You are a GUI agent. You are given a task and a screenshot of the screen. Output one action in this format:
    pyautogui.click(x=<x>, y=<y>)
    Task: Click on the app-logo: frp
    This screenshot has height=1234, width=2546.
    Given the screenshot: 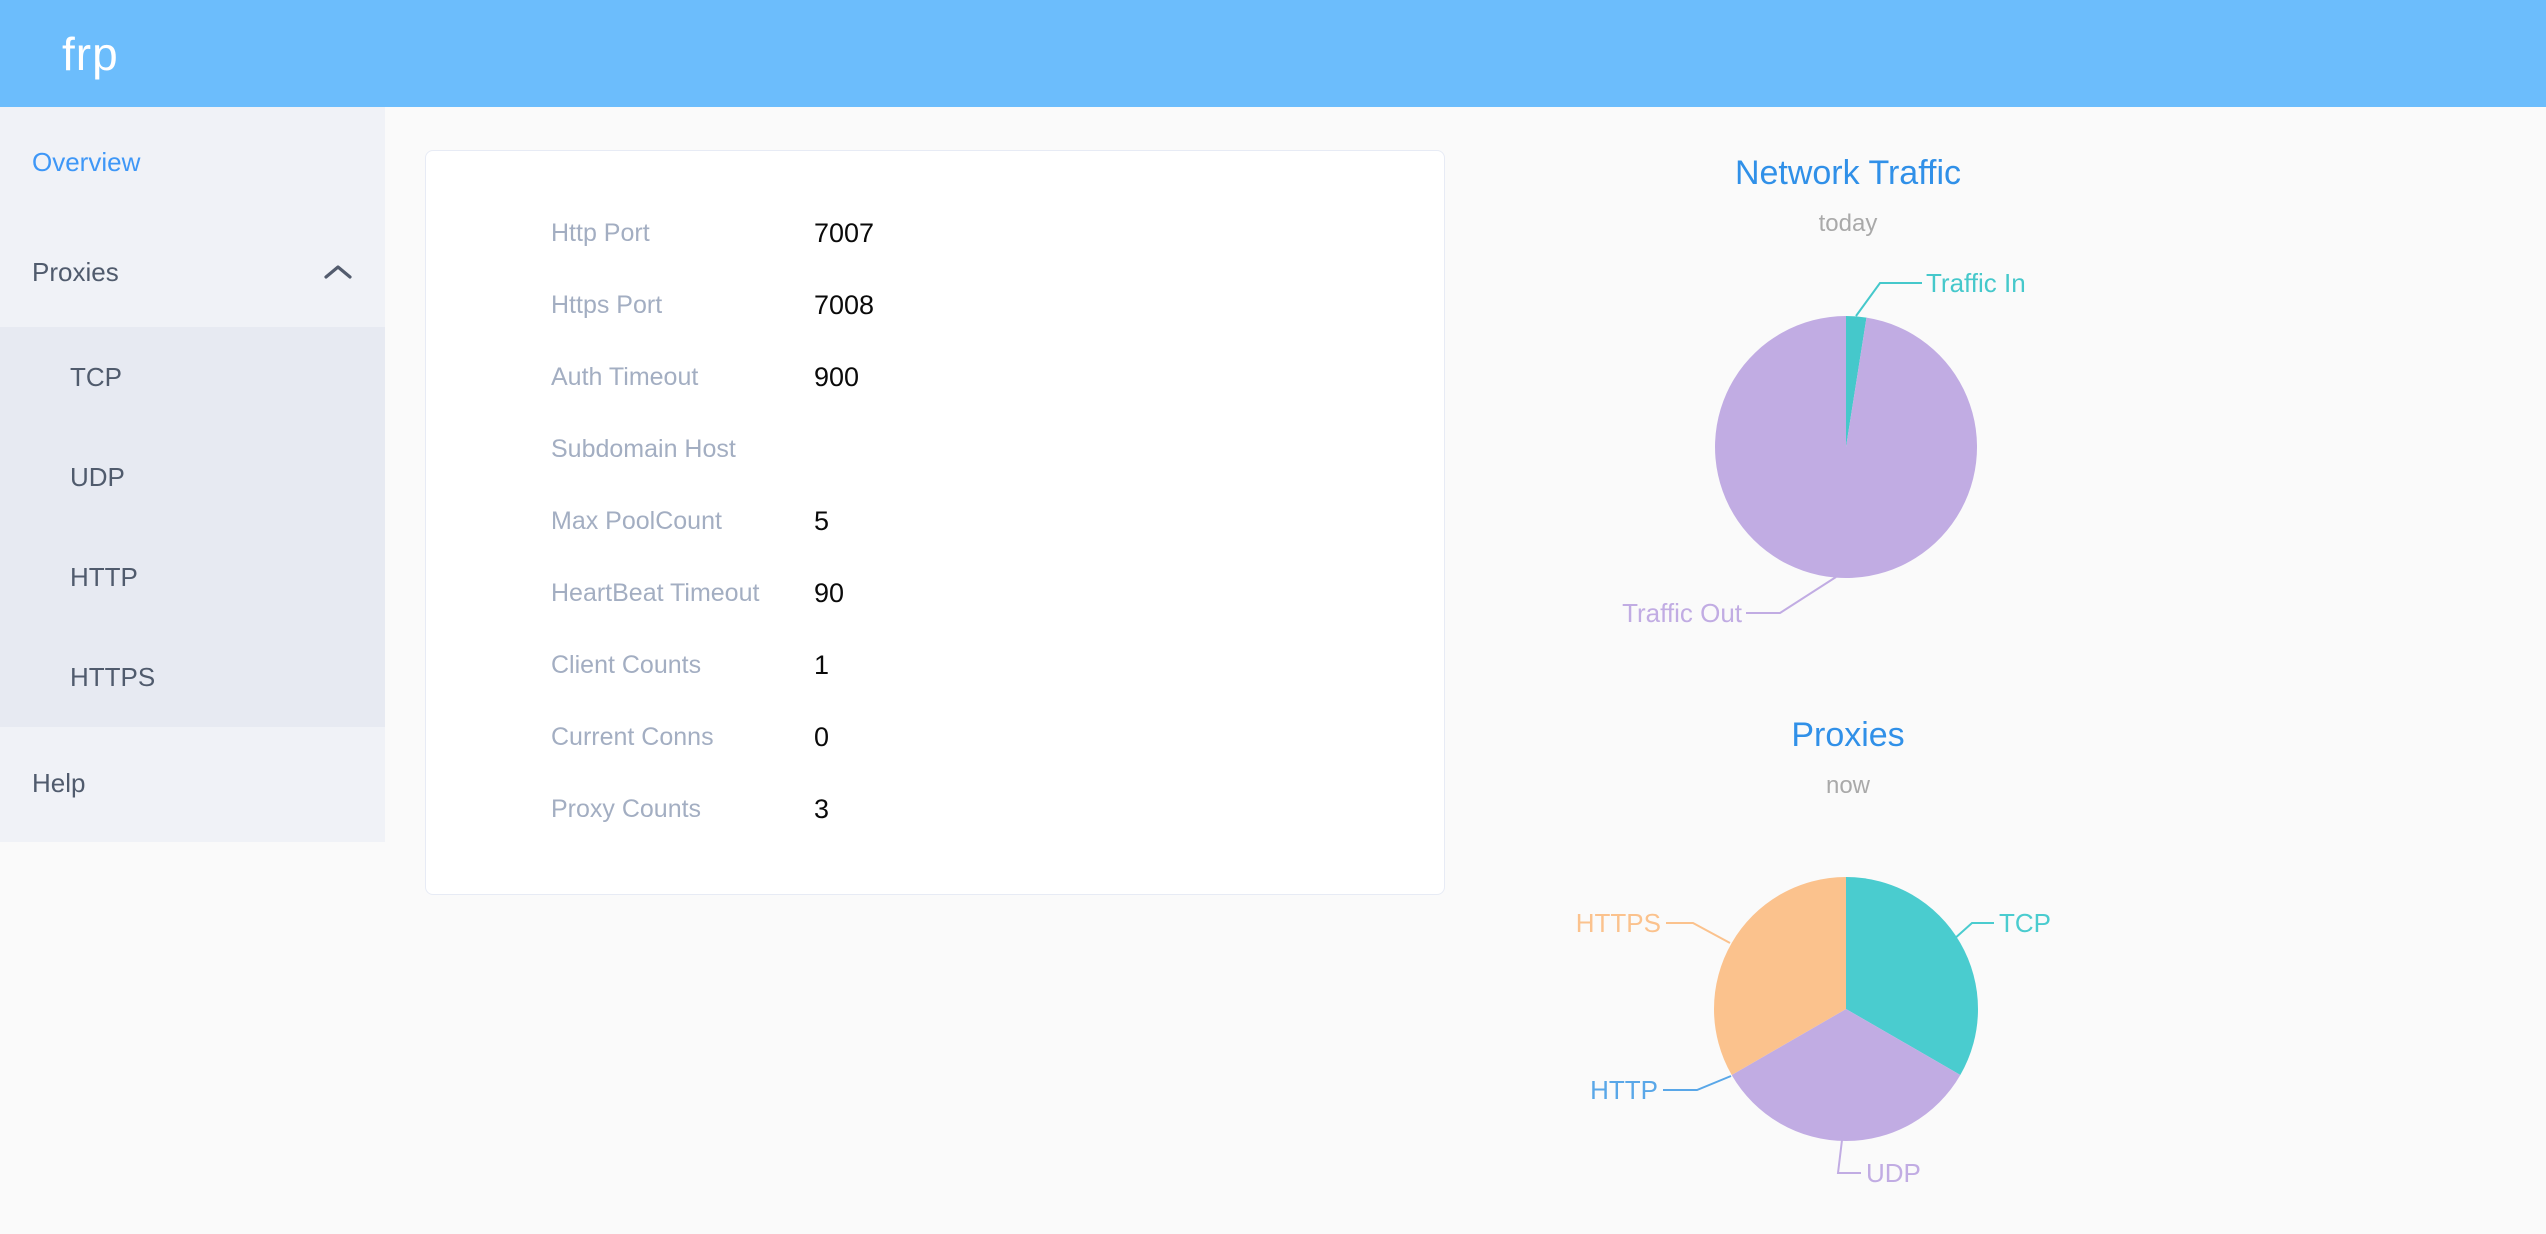 What is the action you would take?
    pyautogui.click(x=90, y=53)
    